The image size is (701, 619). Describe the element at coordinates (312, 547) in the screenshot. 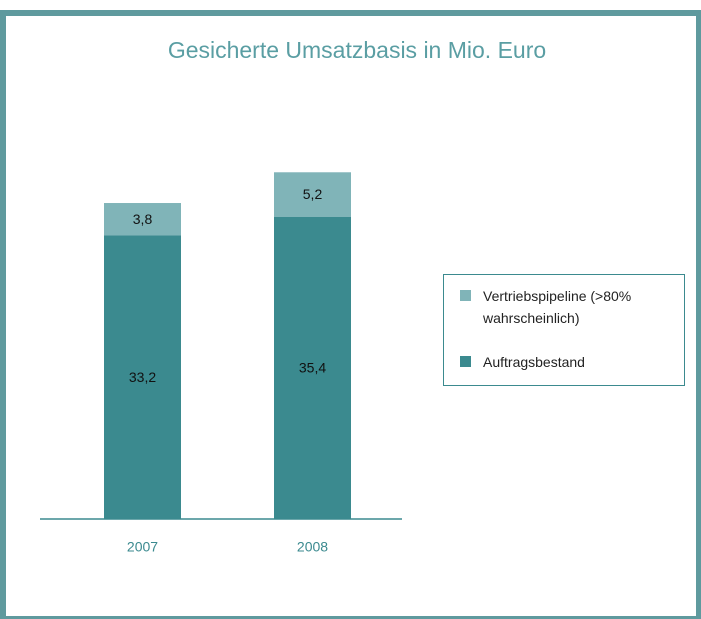

I see `x-tick-label: 2008` at that location.